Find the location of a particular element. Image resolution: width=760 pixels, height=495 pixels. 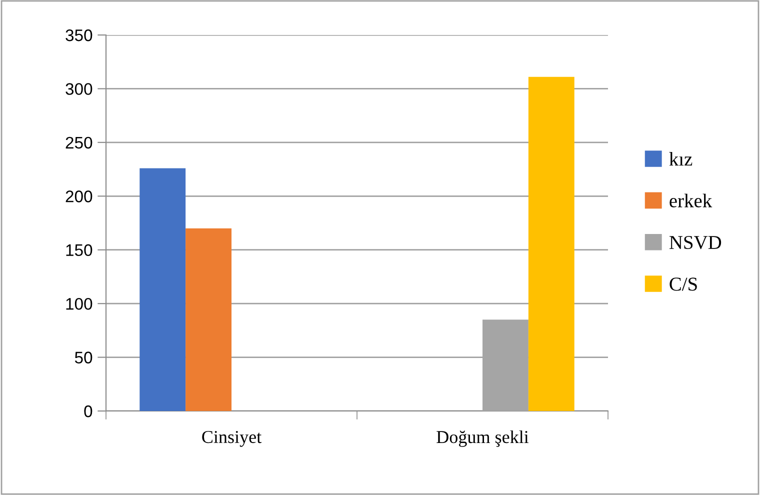

x-tick-label: Cinsiyet is located at coordinates (232, 438).